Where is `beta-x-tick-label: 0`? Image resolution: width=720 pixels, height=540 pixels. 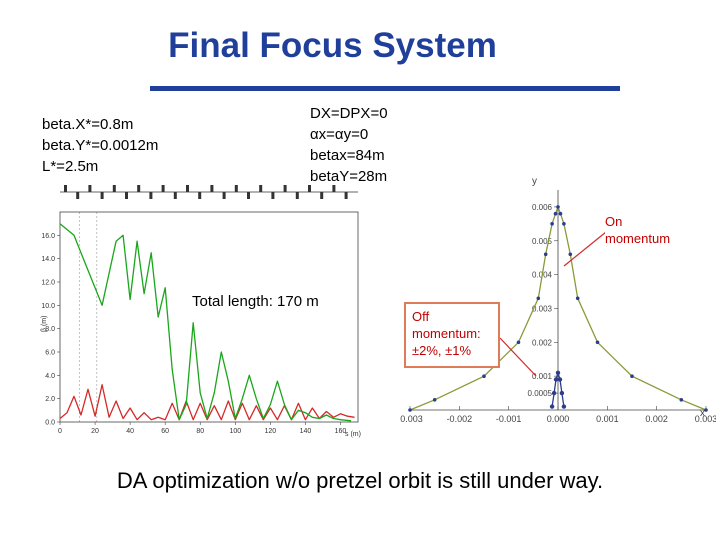
beta-x-tick-label: 0 is located at coordinates (60, 431).